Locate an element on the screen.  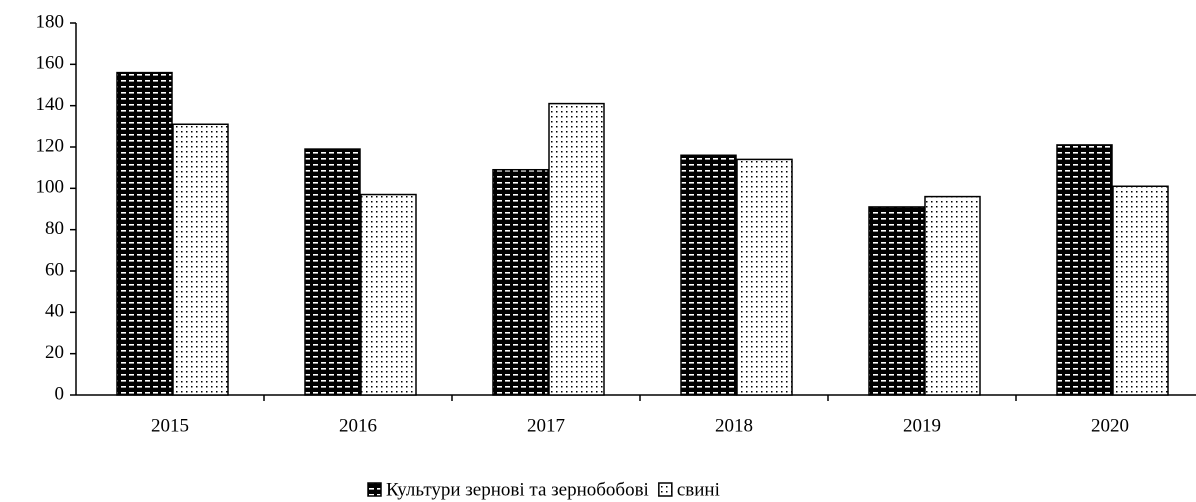
legend: Культури зернові та зернобобові свині is located at coordinates (543, 489).